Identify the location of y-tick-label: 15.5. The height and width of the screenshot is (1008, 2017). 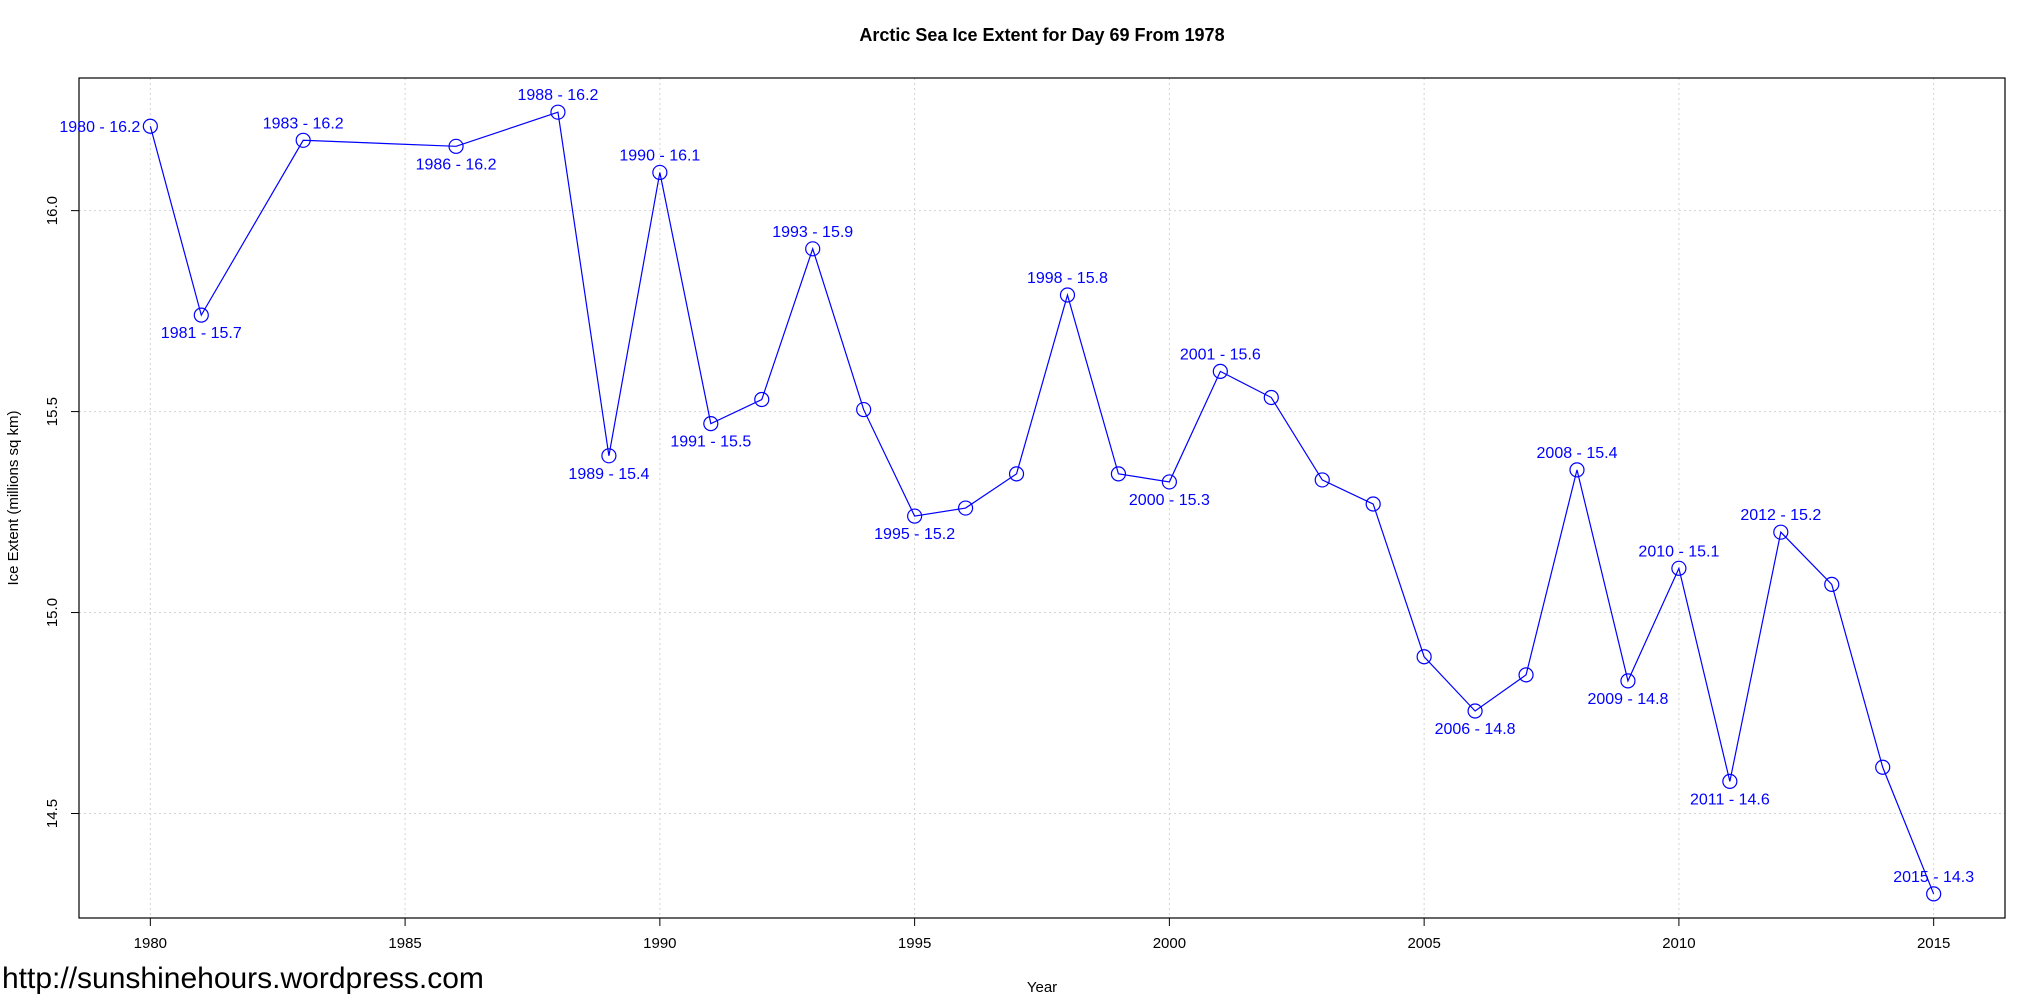
(52, 411).